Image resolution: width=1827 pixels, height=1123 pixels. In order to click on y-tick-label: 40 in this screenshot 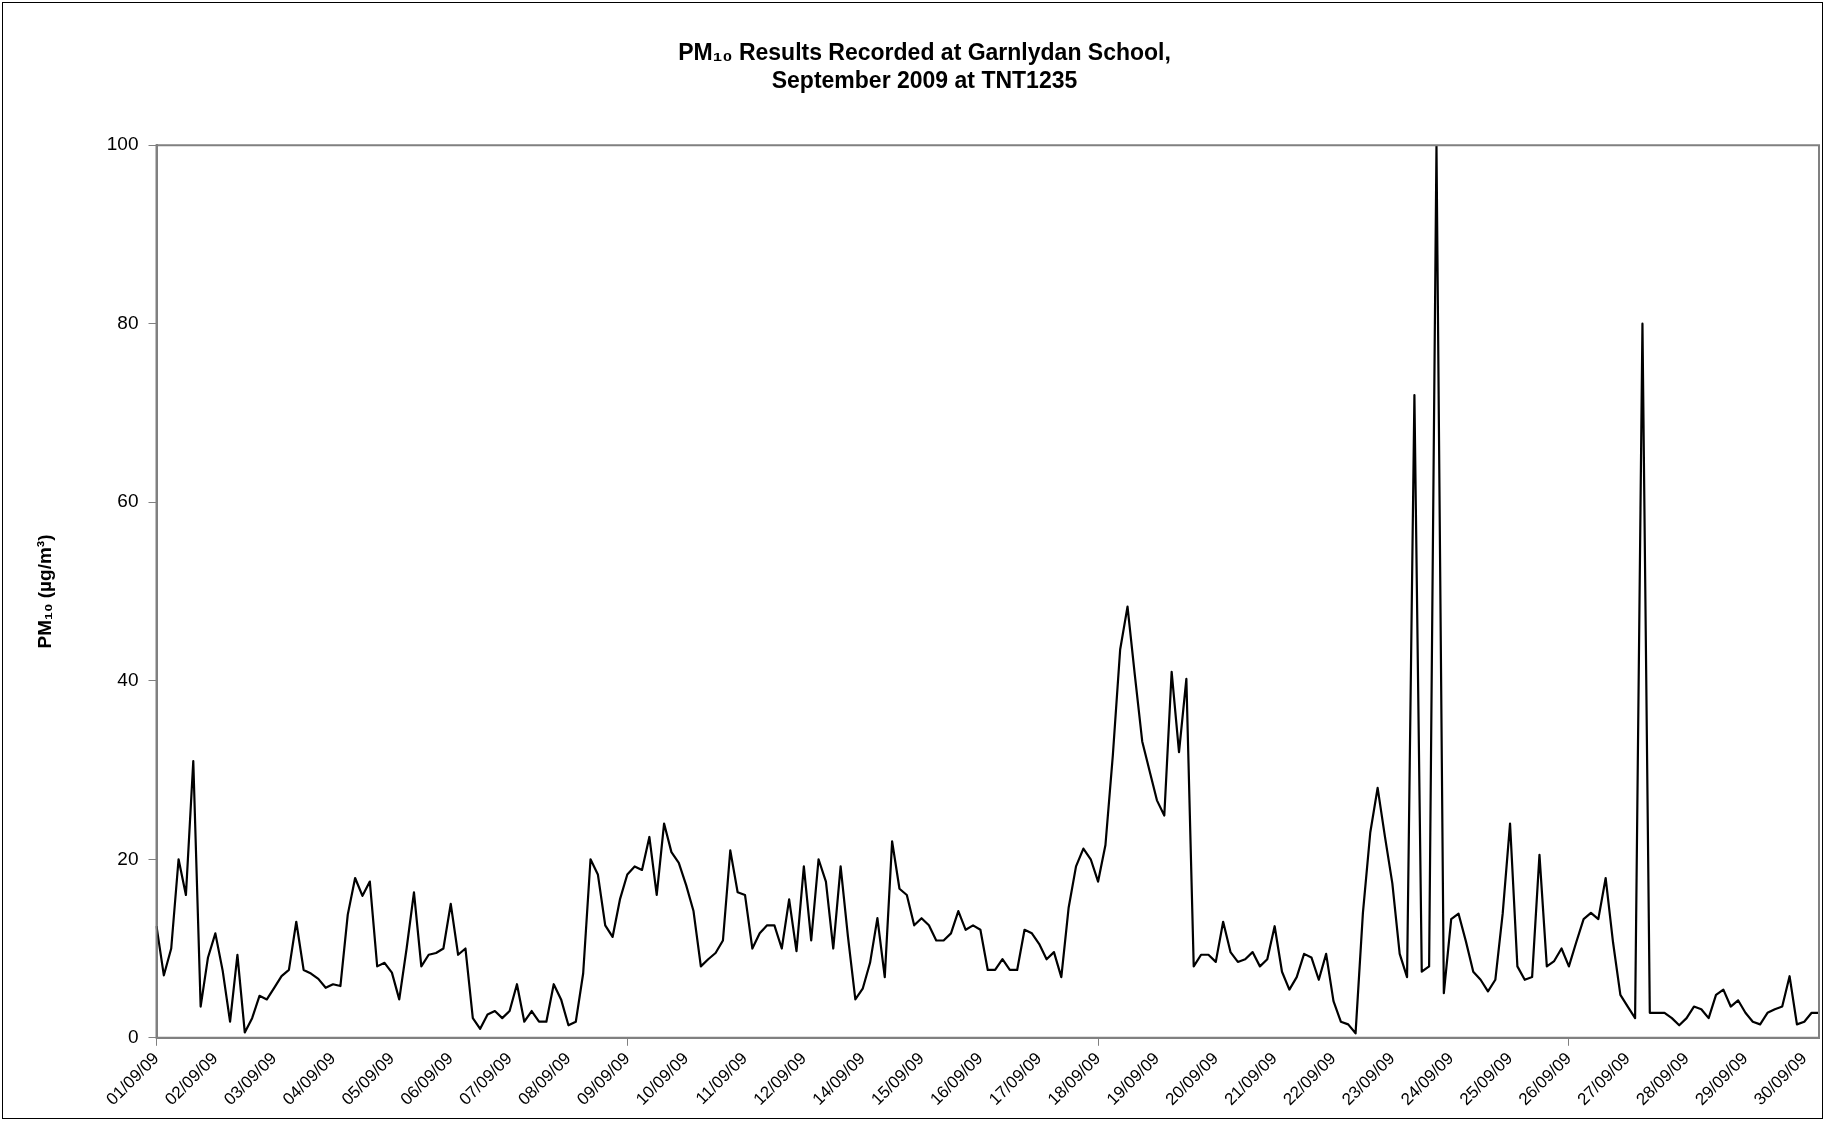, I will do `click(128, 679)`.